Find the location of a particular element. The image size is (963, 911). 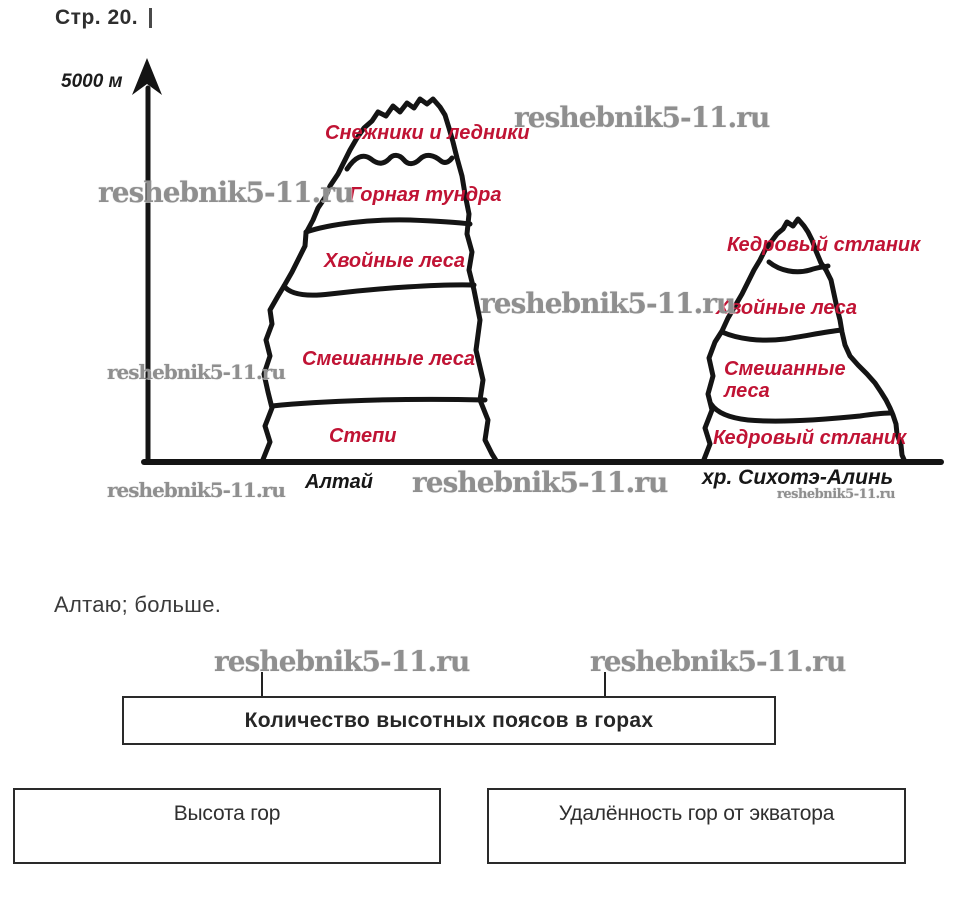

altai-zone-divider-conifer is located at coordinates (379, 290).